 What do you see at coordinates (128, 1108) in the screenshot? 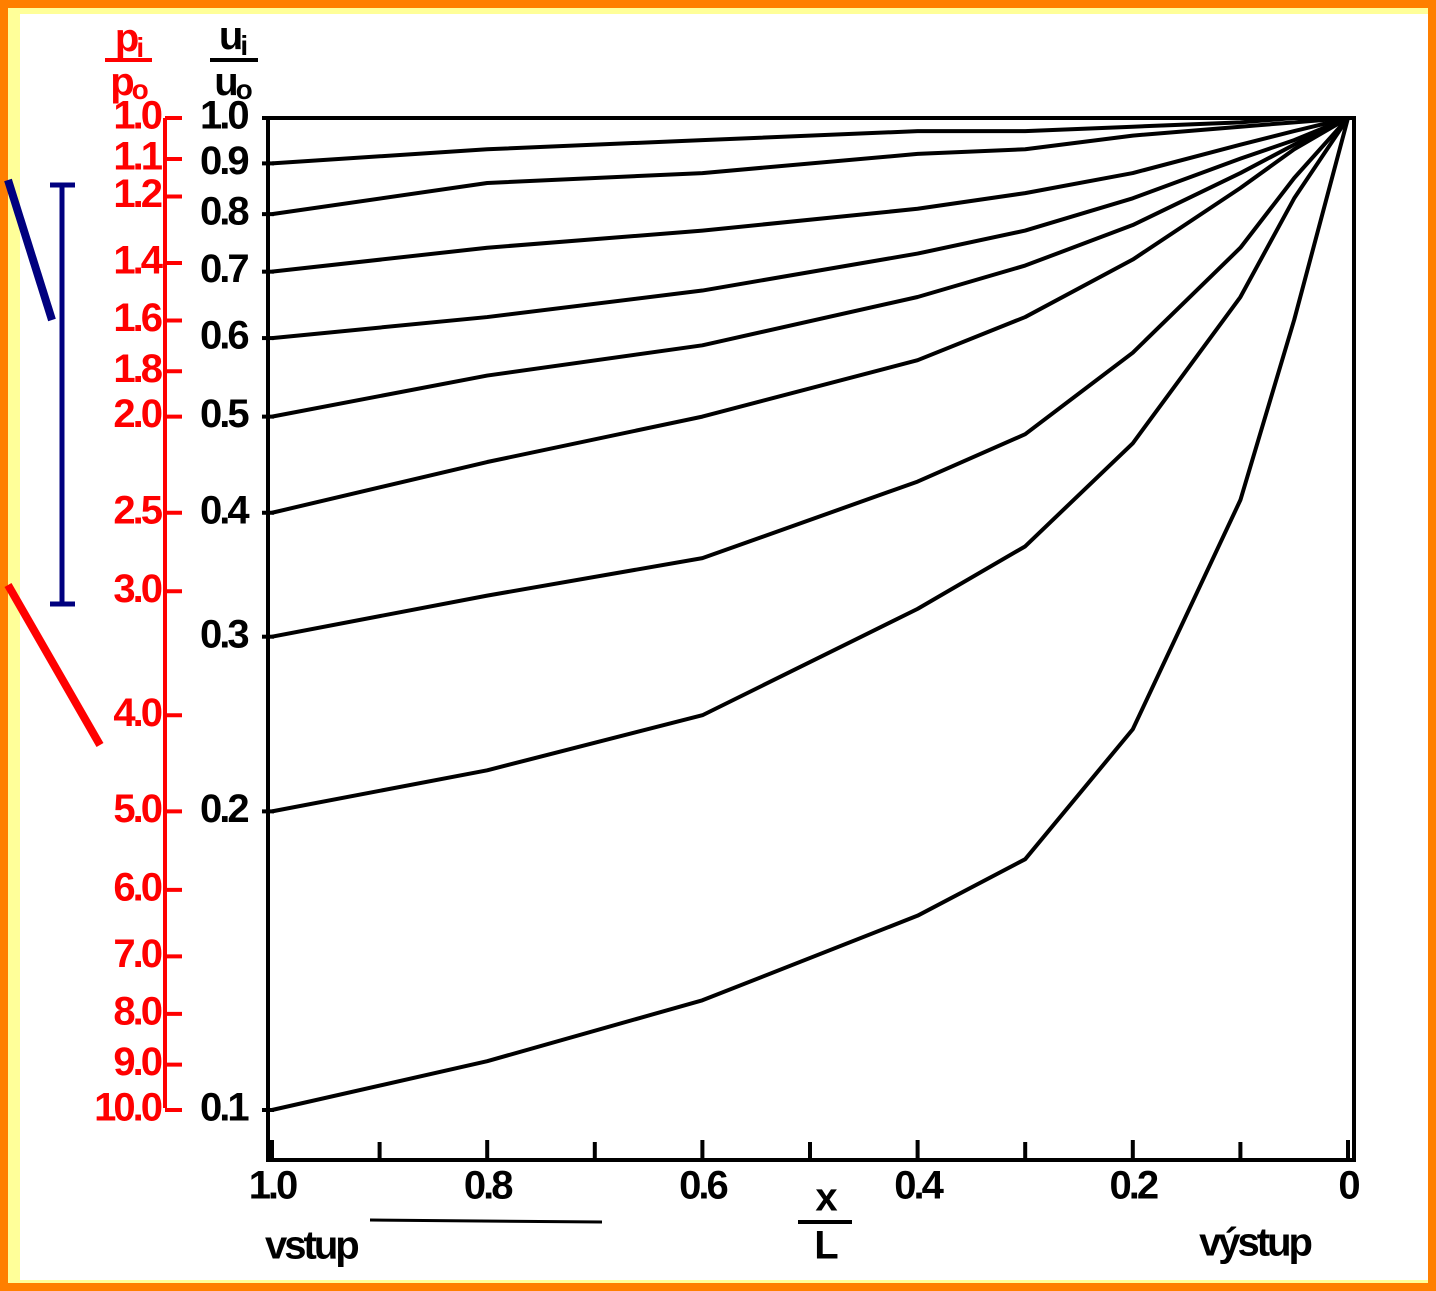
I see `y-tick-label: 10.0` at bounding box center [128, 1108].